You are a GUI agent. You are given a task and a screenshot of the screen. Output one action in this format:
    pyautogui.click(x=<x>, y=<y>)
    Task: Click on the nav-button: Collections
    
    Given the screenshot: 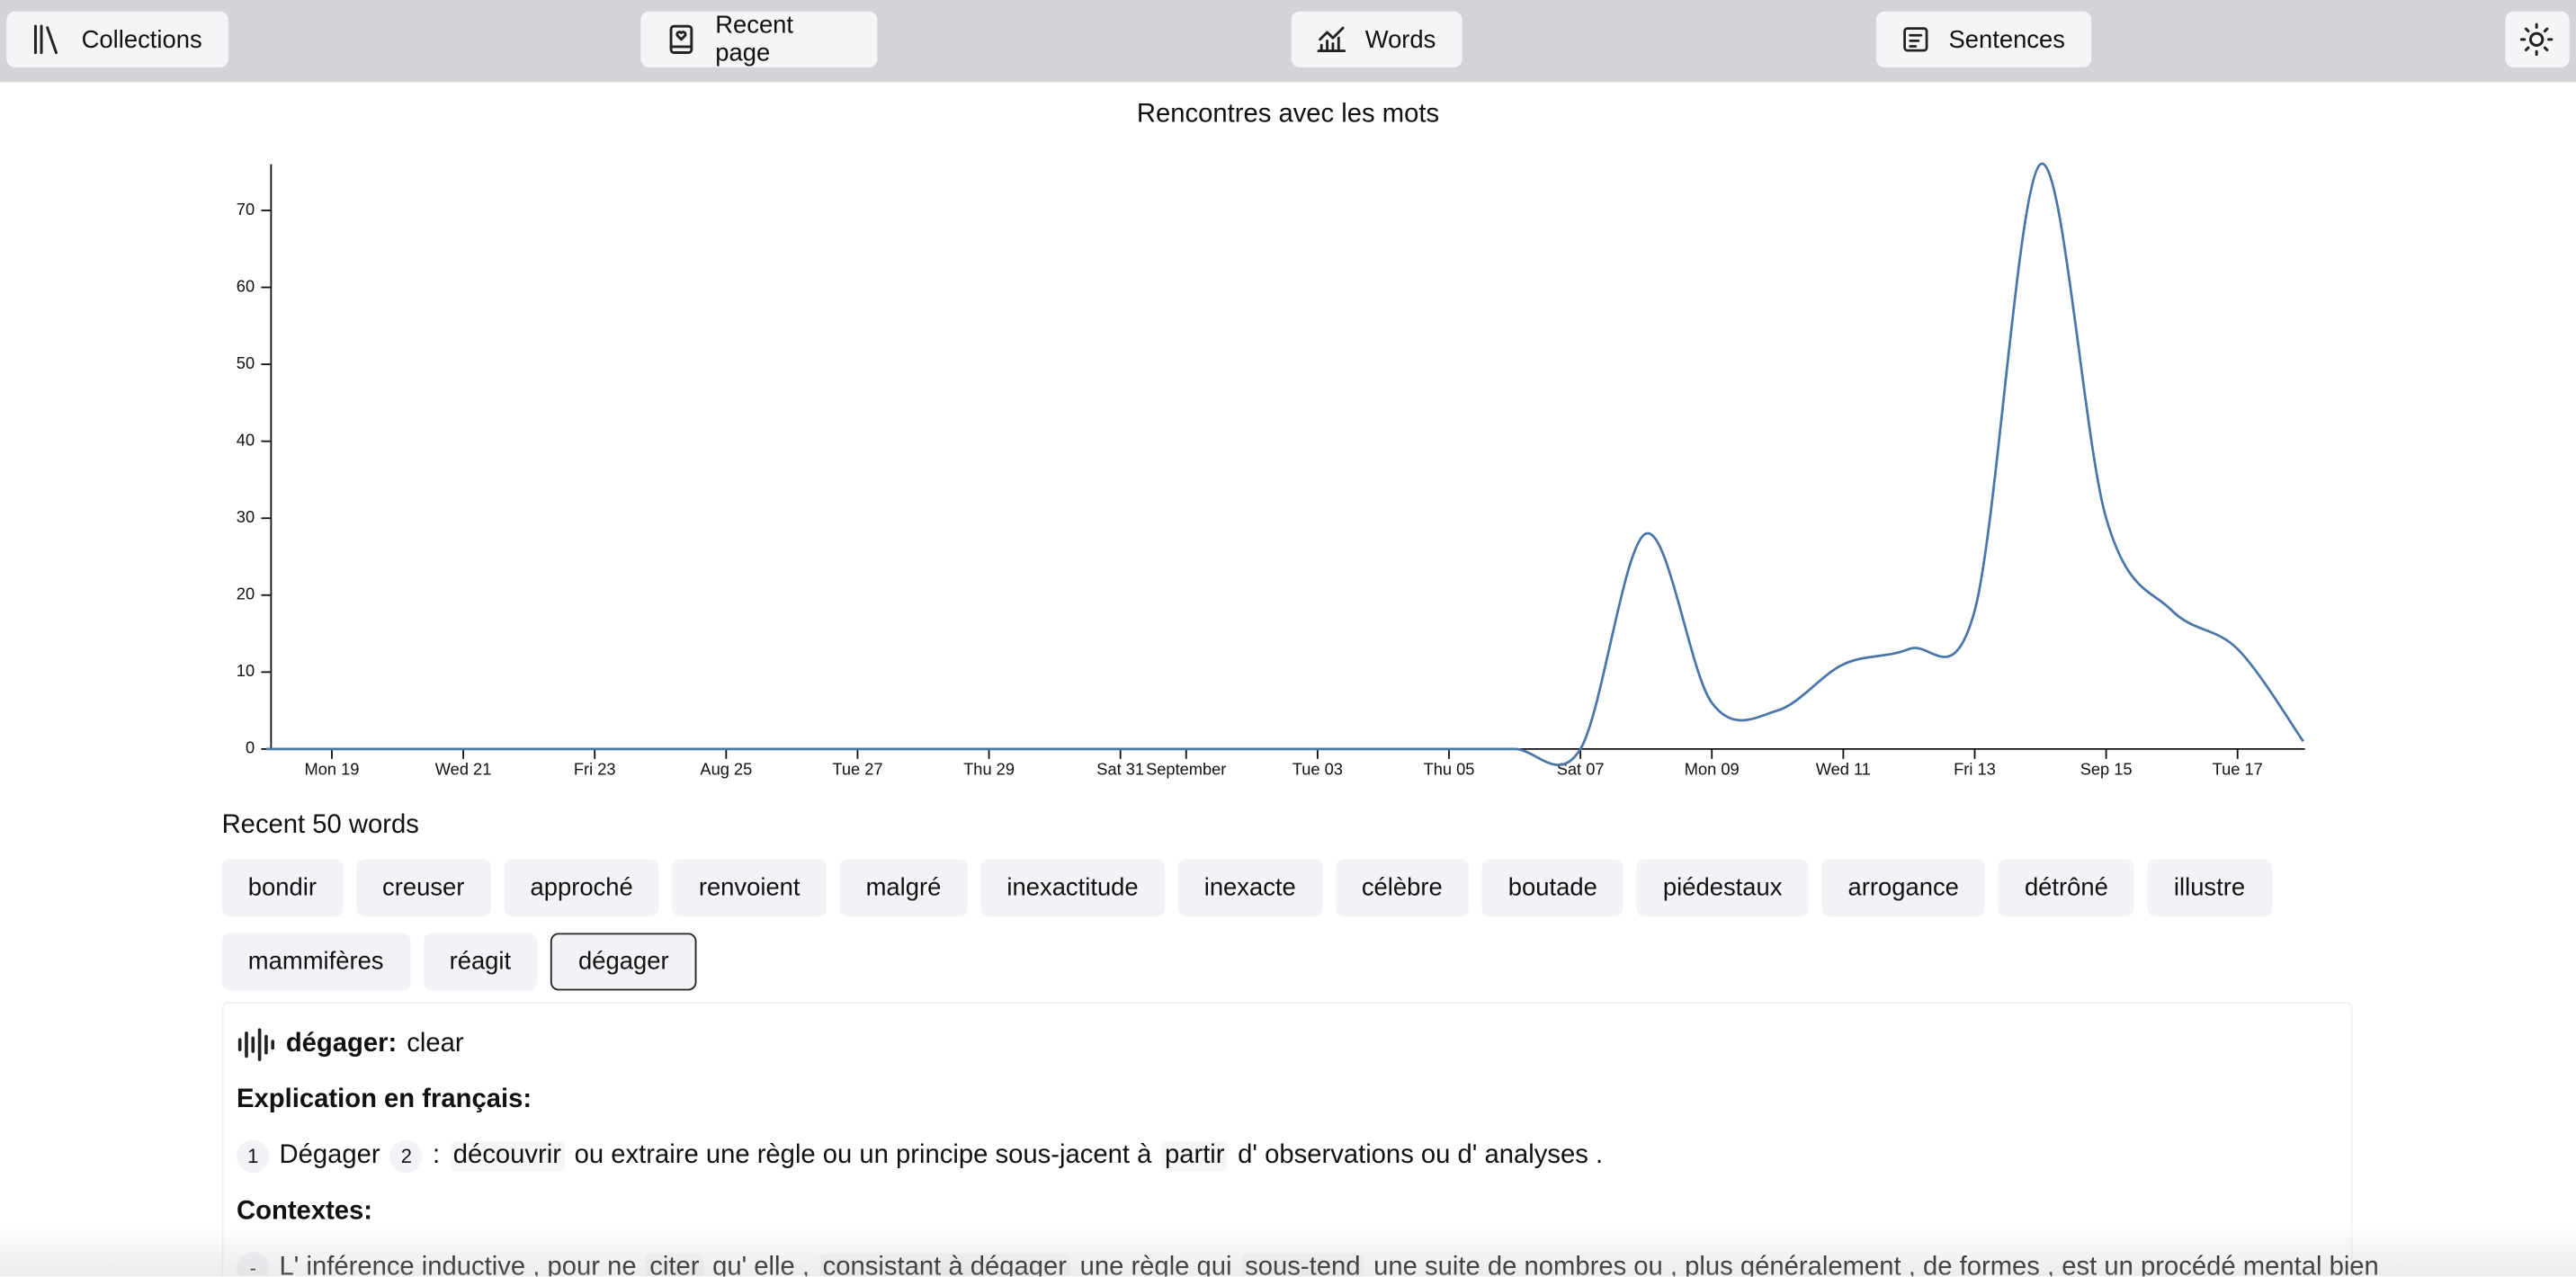 What is the action you would take?
    pyautogui.click(x=117, y=39)
    